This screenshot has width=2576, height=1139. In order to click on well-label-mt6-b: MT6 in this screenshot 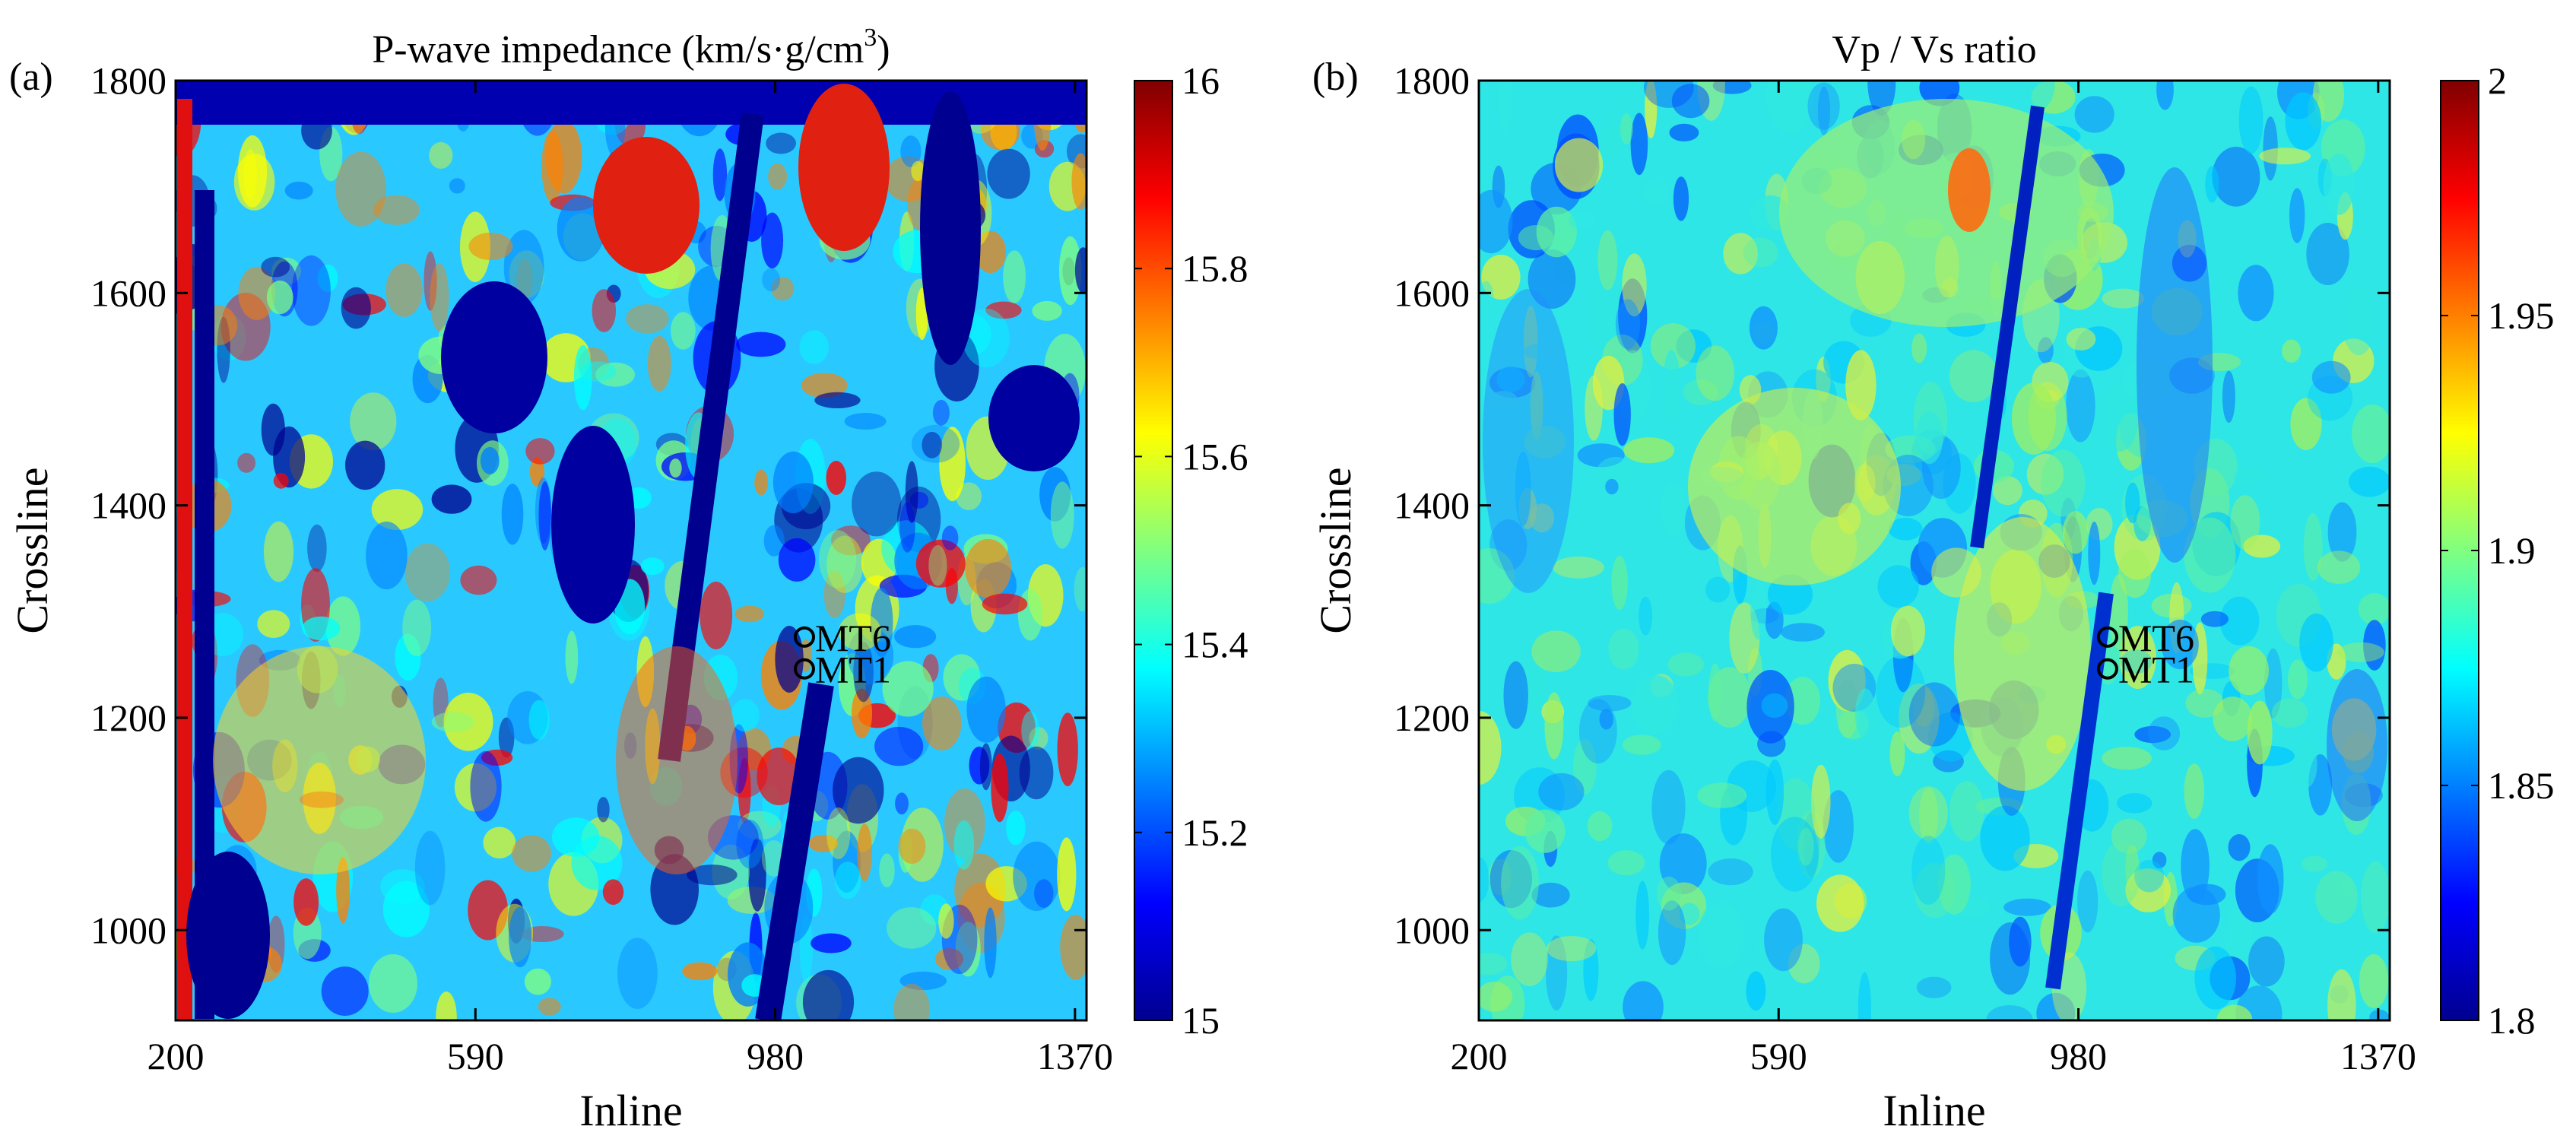, I will do `click(2156, 638)`.